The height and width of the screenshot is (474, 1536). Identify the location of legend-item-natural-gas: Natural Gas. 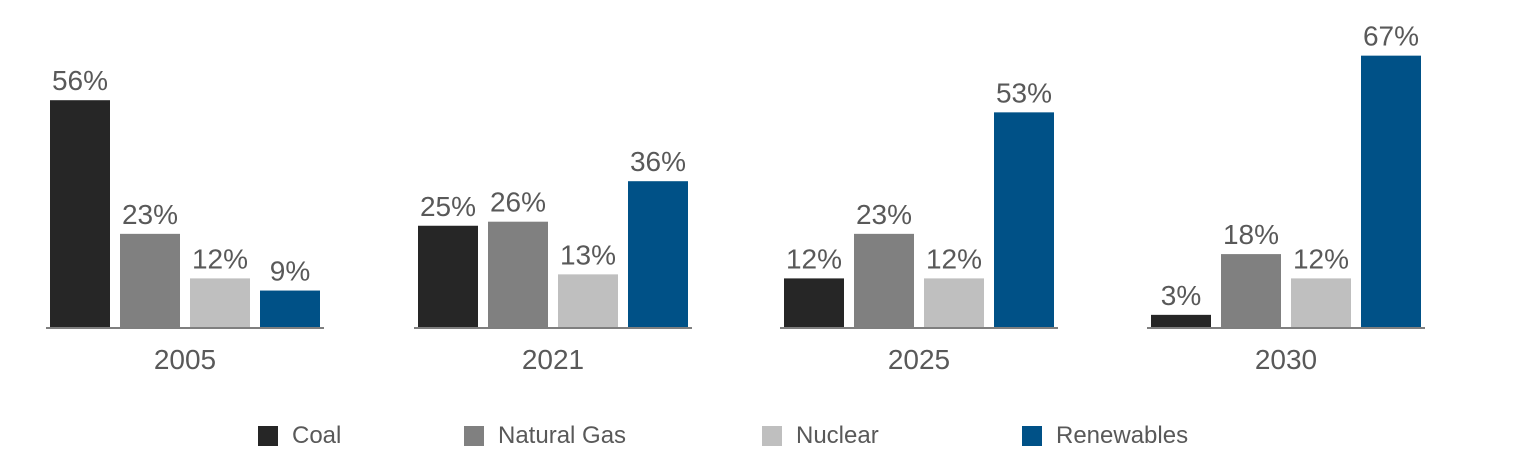
(545, 436).